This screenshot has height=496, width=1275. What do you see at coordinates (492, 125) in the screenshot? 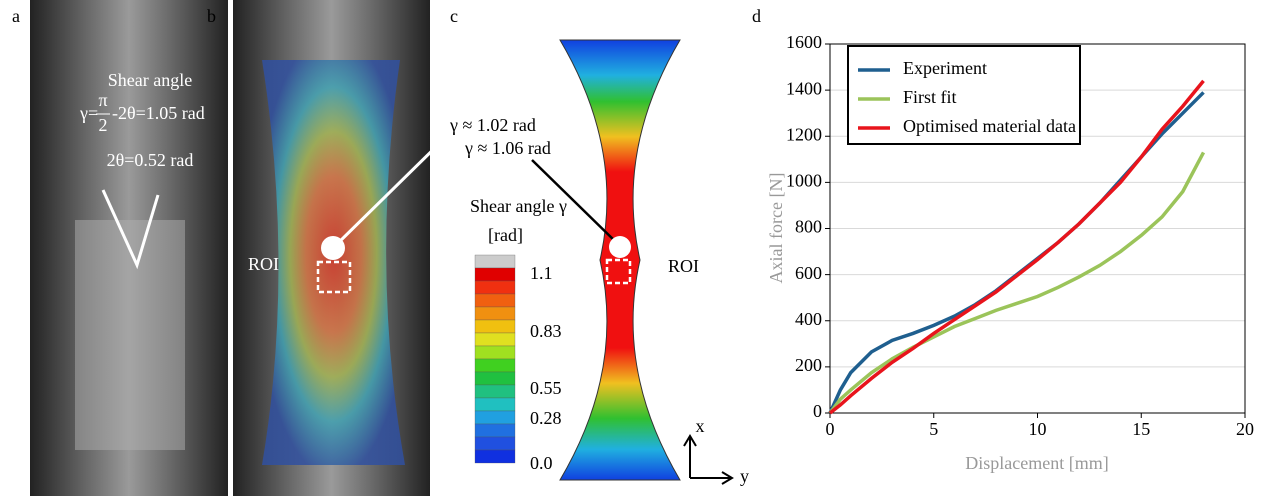
I see `annotation: γ ≈ 1.02 rad` at bounding box center [492, 125].